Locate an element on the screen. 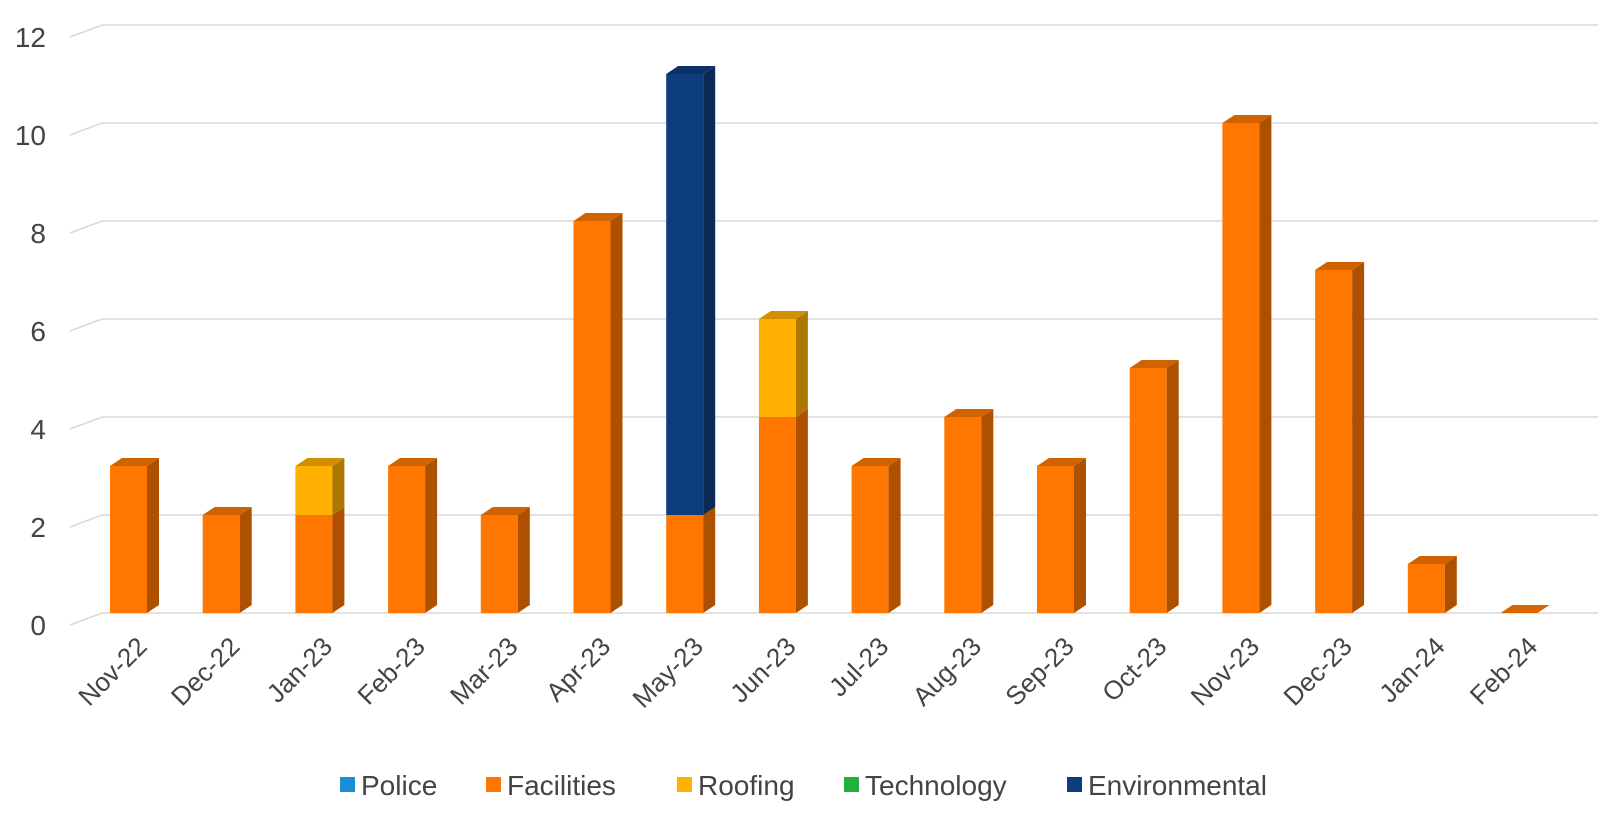 Image resolution: width=1598 pixels, height=822 pixels. x-tick-label: Jun-23 is located at coordinates (762, 669).